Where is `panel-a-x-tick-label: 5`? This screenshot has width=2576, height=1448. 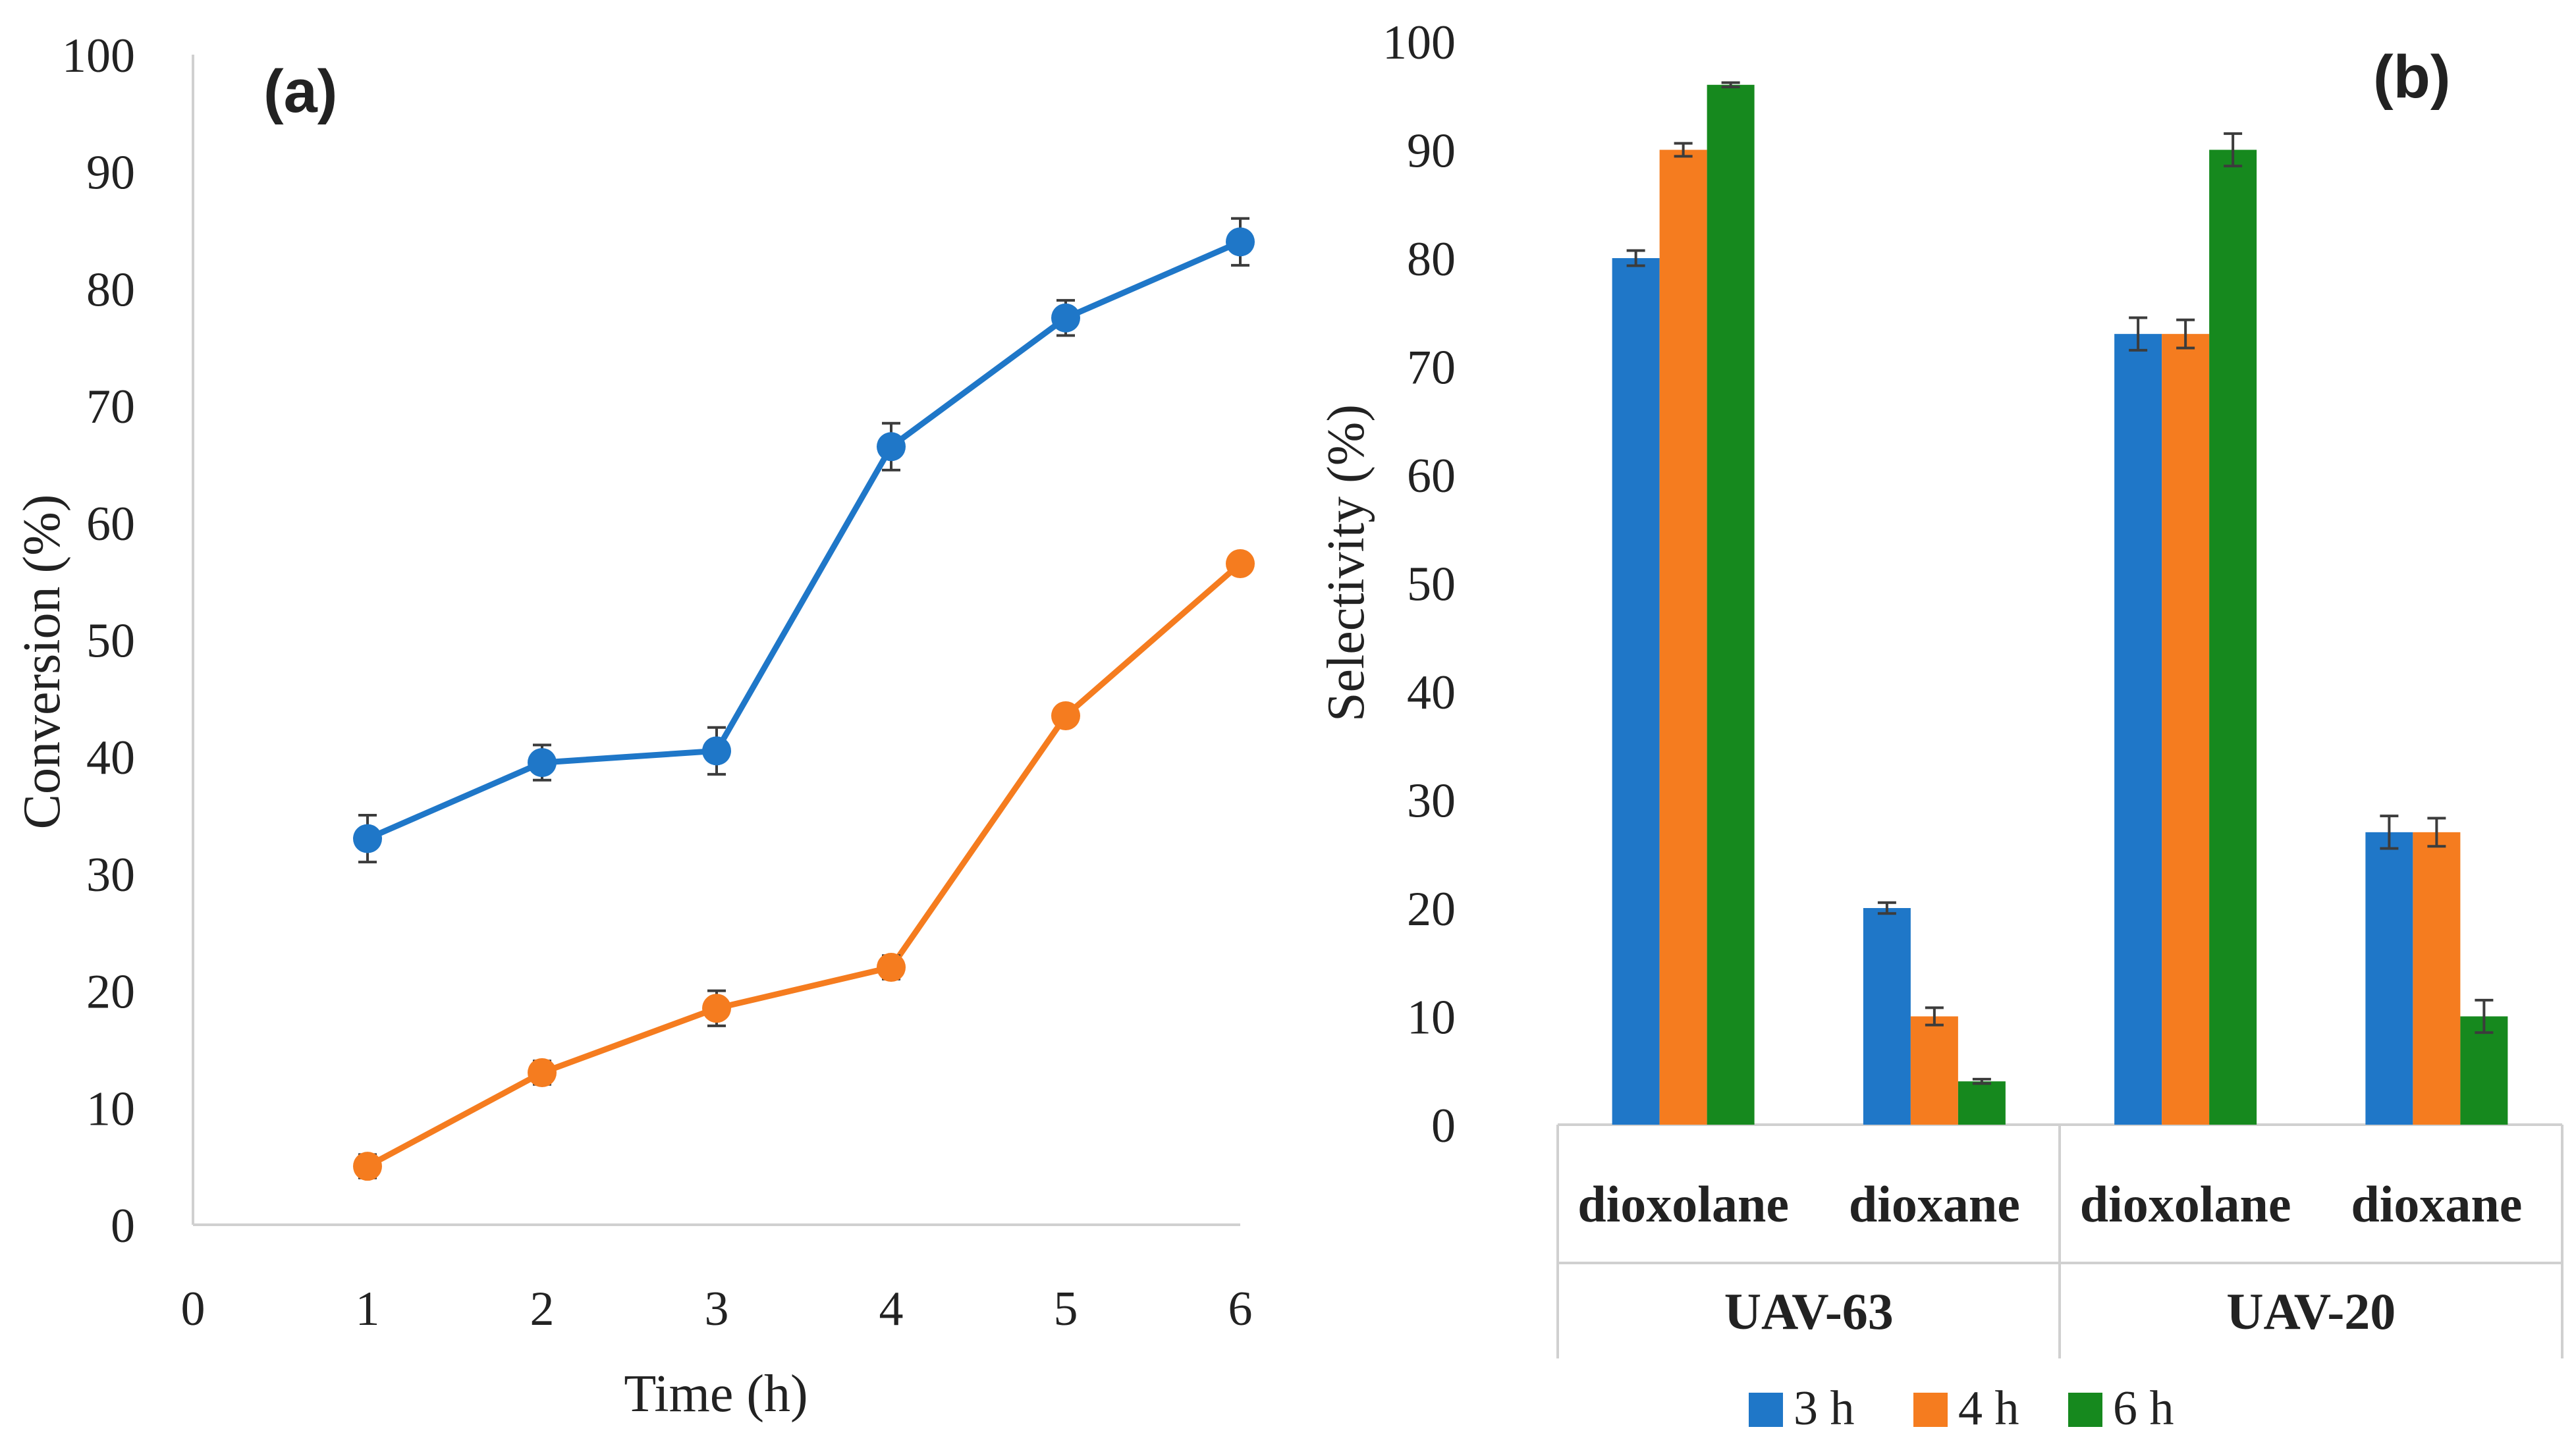 panel-a-x-tick-label: 5 is located at coordinates (1066, 1309).